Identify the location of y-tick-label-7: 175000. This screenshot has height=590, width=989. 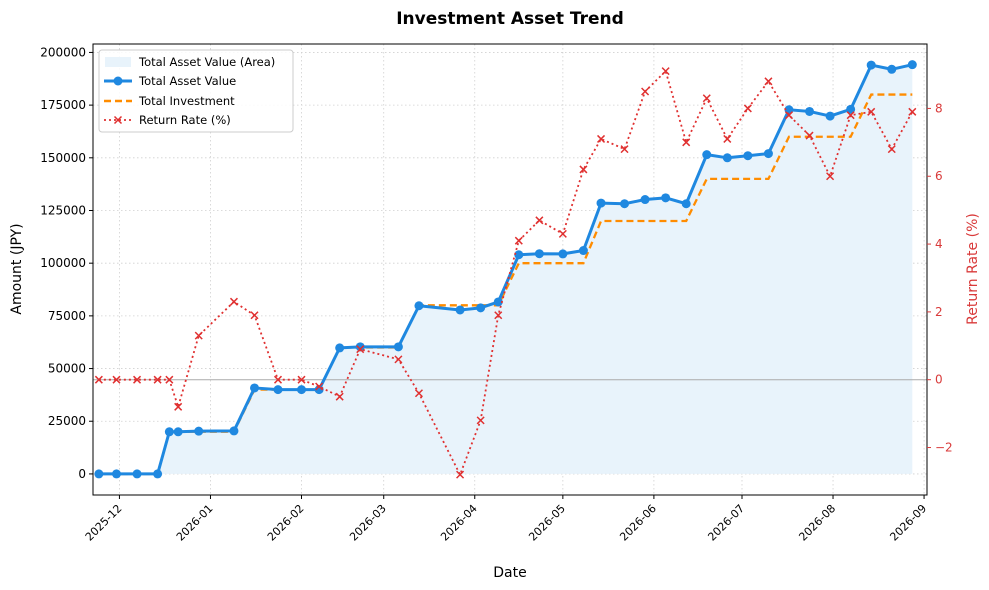
(63, 105).